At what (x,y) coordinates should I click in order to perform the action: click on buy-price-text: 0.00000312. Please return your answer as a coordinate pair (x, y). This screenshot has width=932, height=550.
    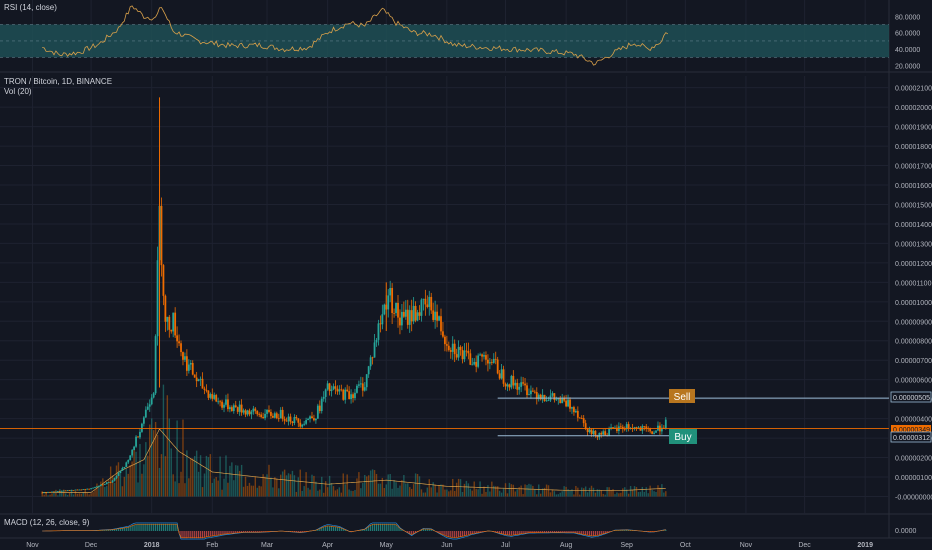
    Looking at the image, I should click on (911, 438).